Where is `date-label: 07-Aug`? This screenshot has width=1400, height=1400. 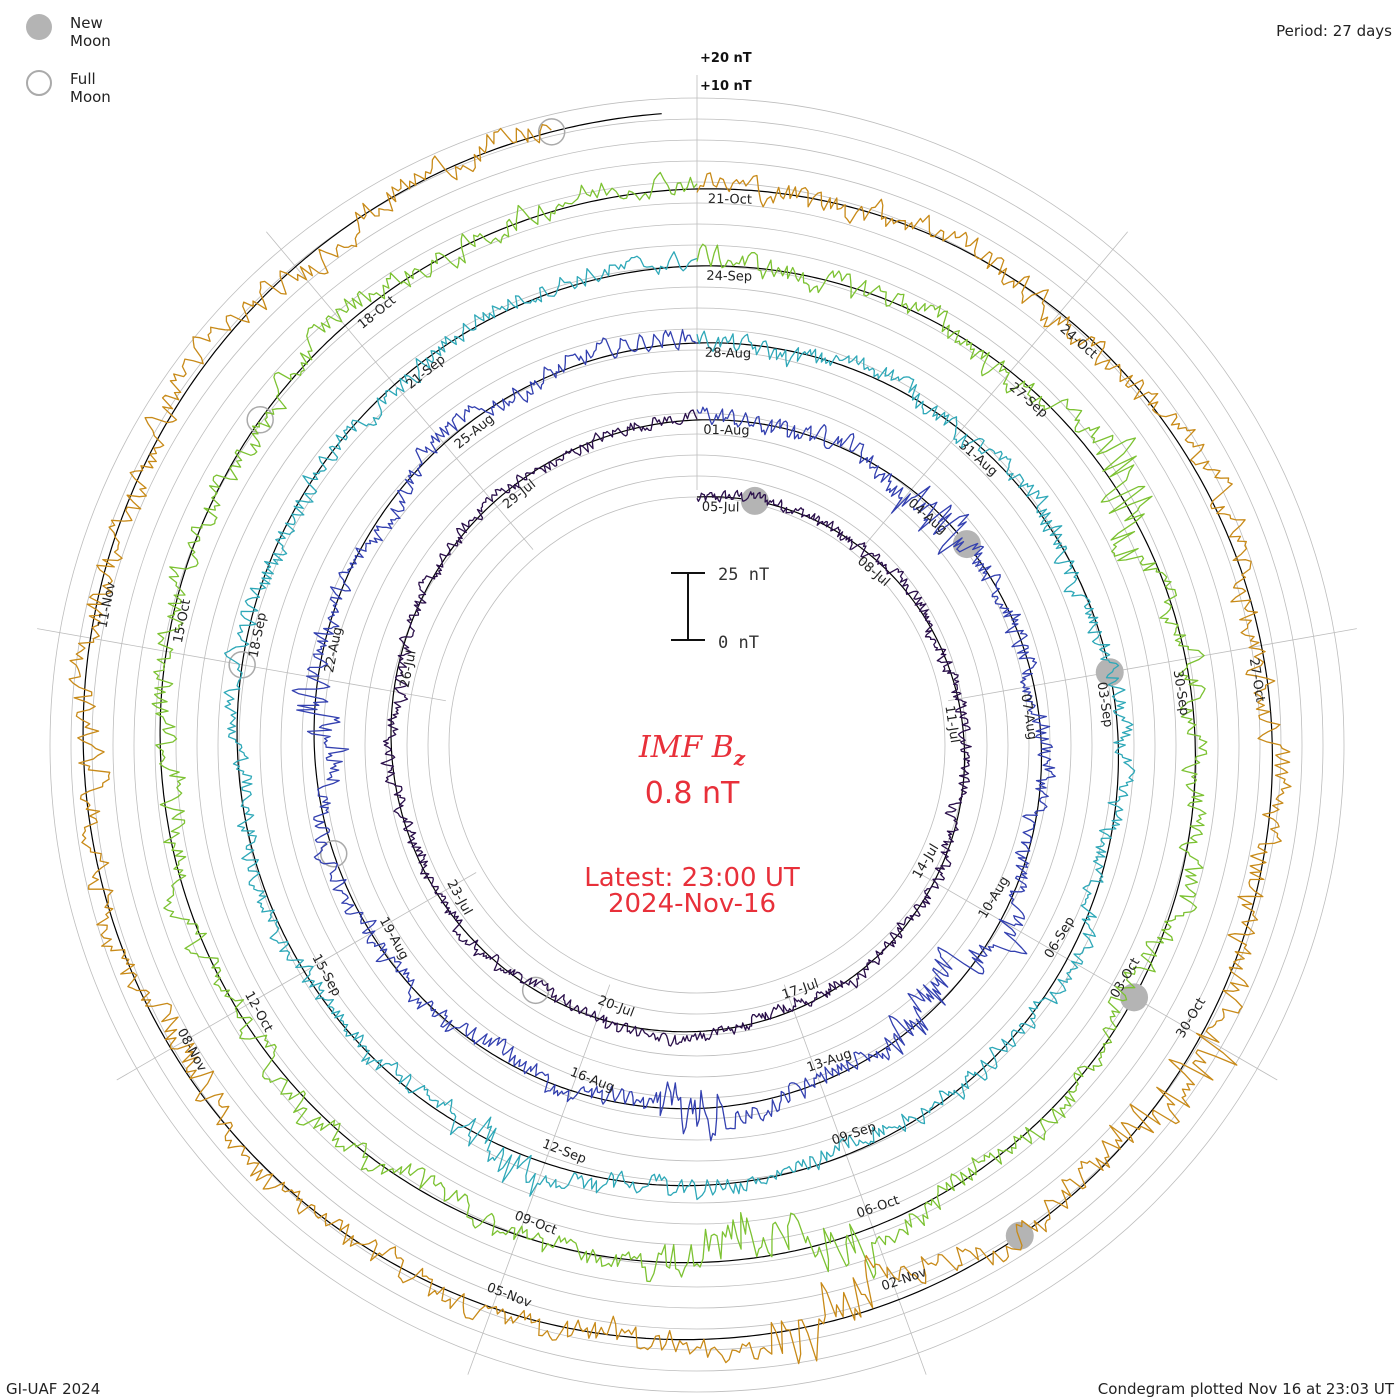 date-label: 07-Aug is located at coordinates (1028, 717).